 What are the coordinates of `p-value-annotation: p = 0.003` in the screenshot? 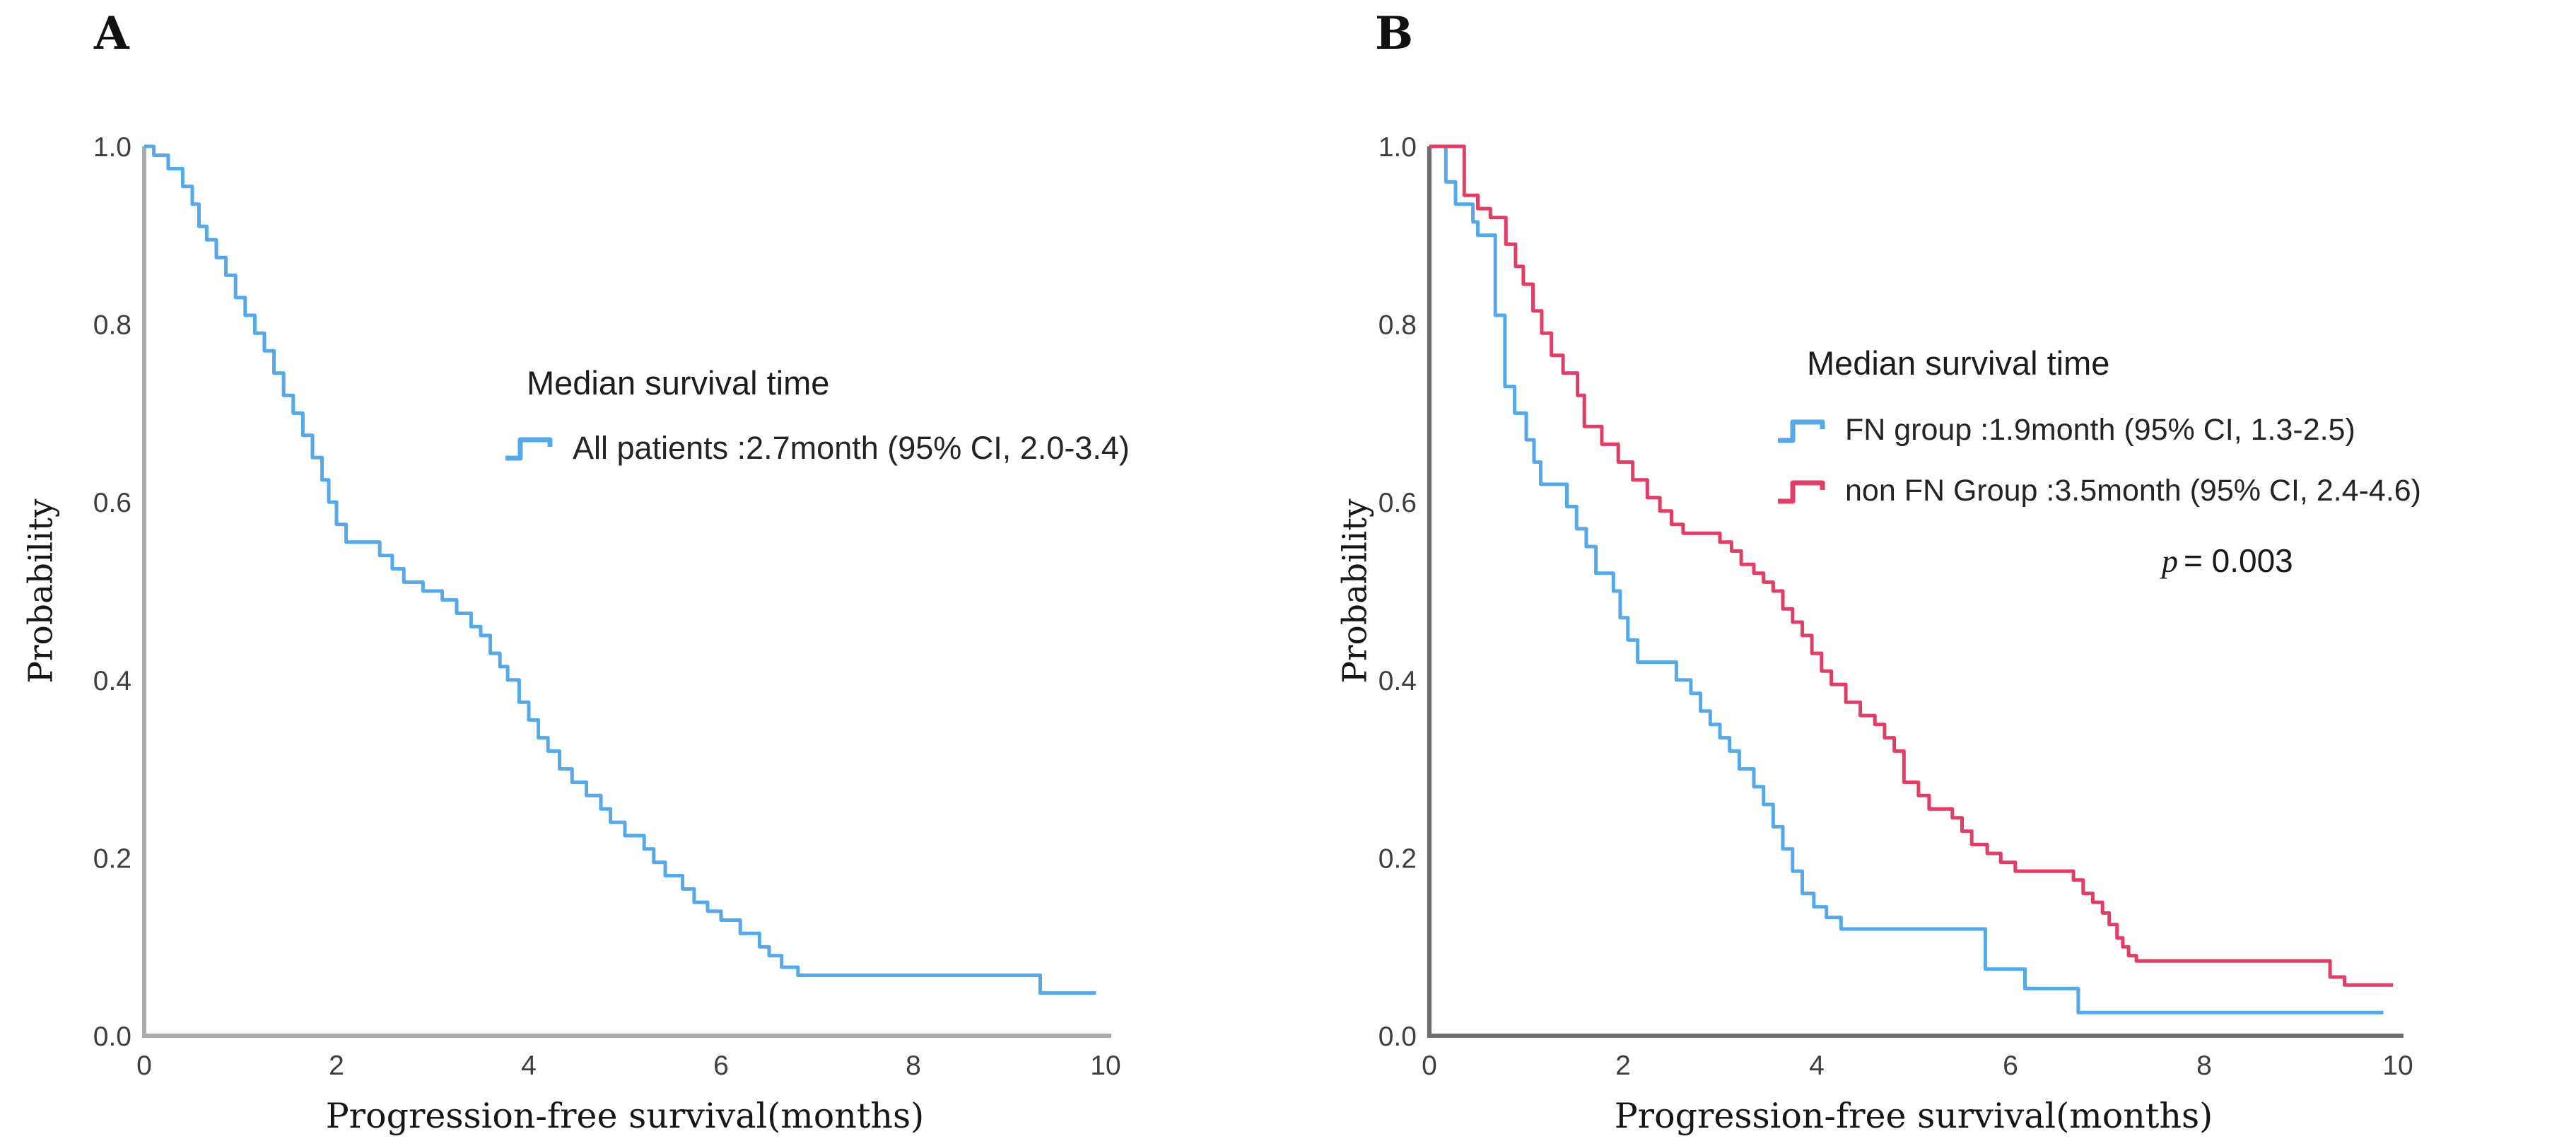 It's located at (2228, 561).